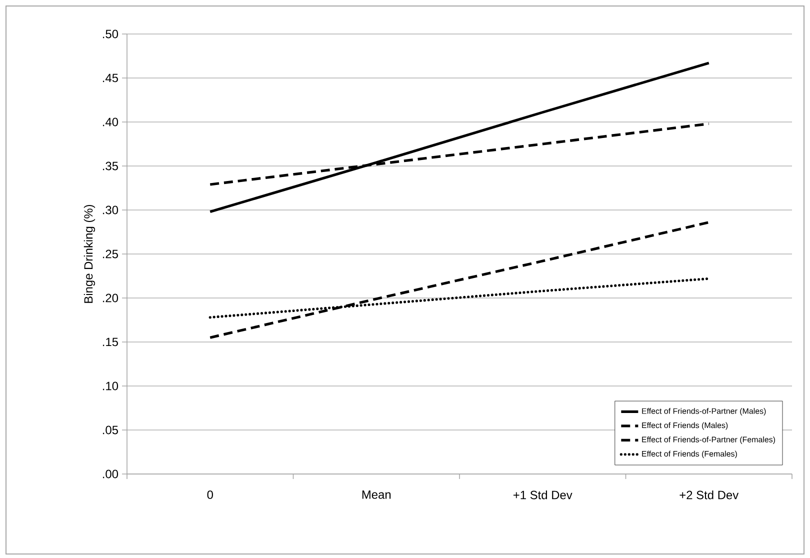 The image size is (810, 558). What do you see at coordinates (110, 78) in the screenshot?
I see `y-tick-label: .45` at bounding box center [110, 78].